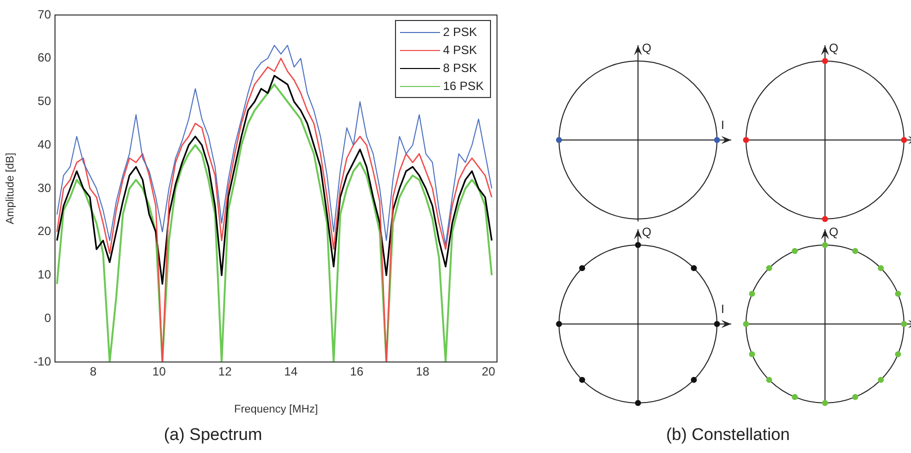  What do you see at coordinates (48, 317) in the screenshot?
I see `y-tick-label: 0` at bounding box center [48, 317].